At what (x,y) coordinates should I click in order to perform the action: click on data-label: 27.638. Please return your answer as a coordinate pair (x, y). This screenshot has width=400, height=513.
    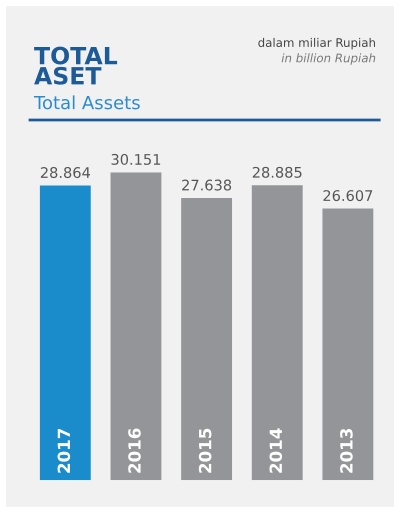
    Looking at the image, I should click on (207, 185).